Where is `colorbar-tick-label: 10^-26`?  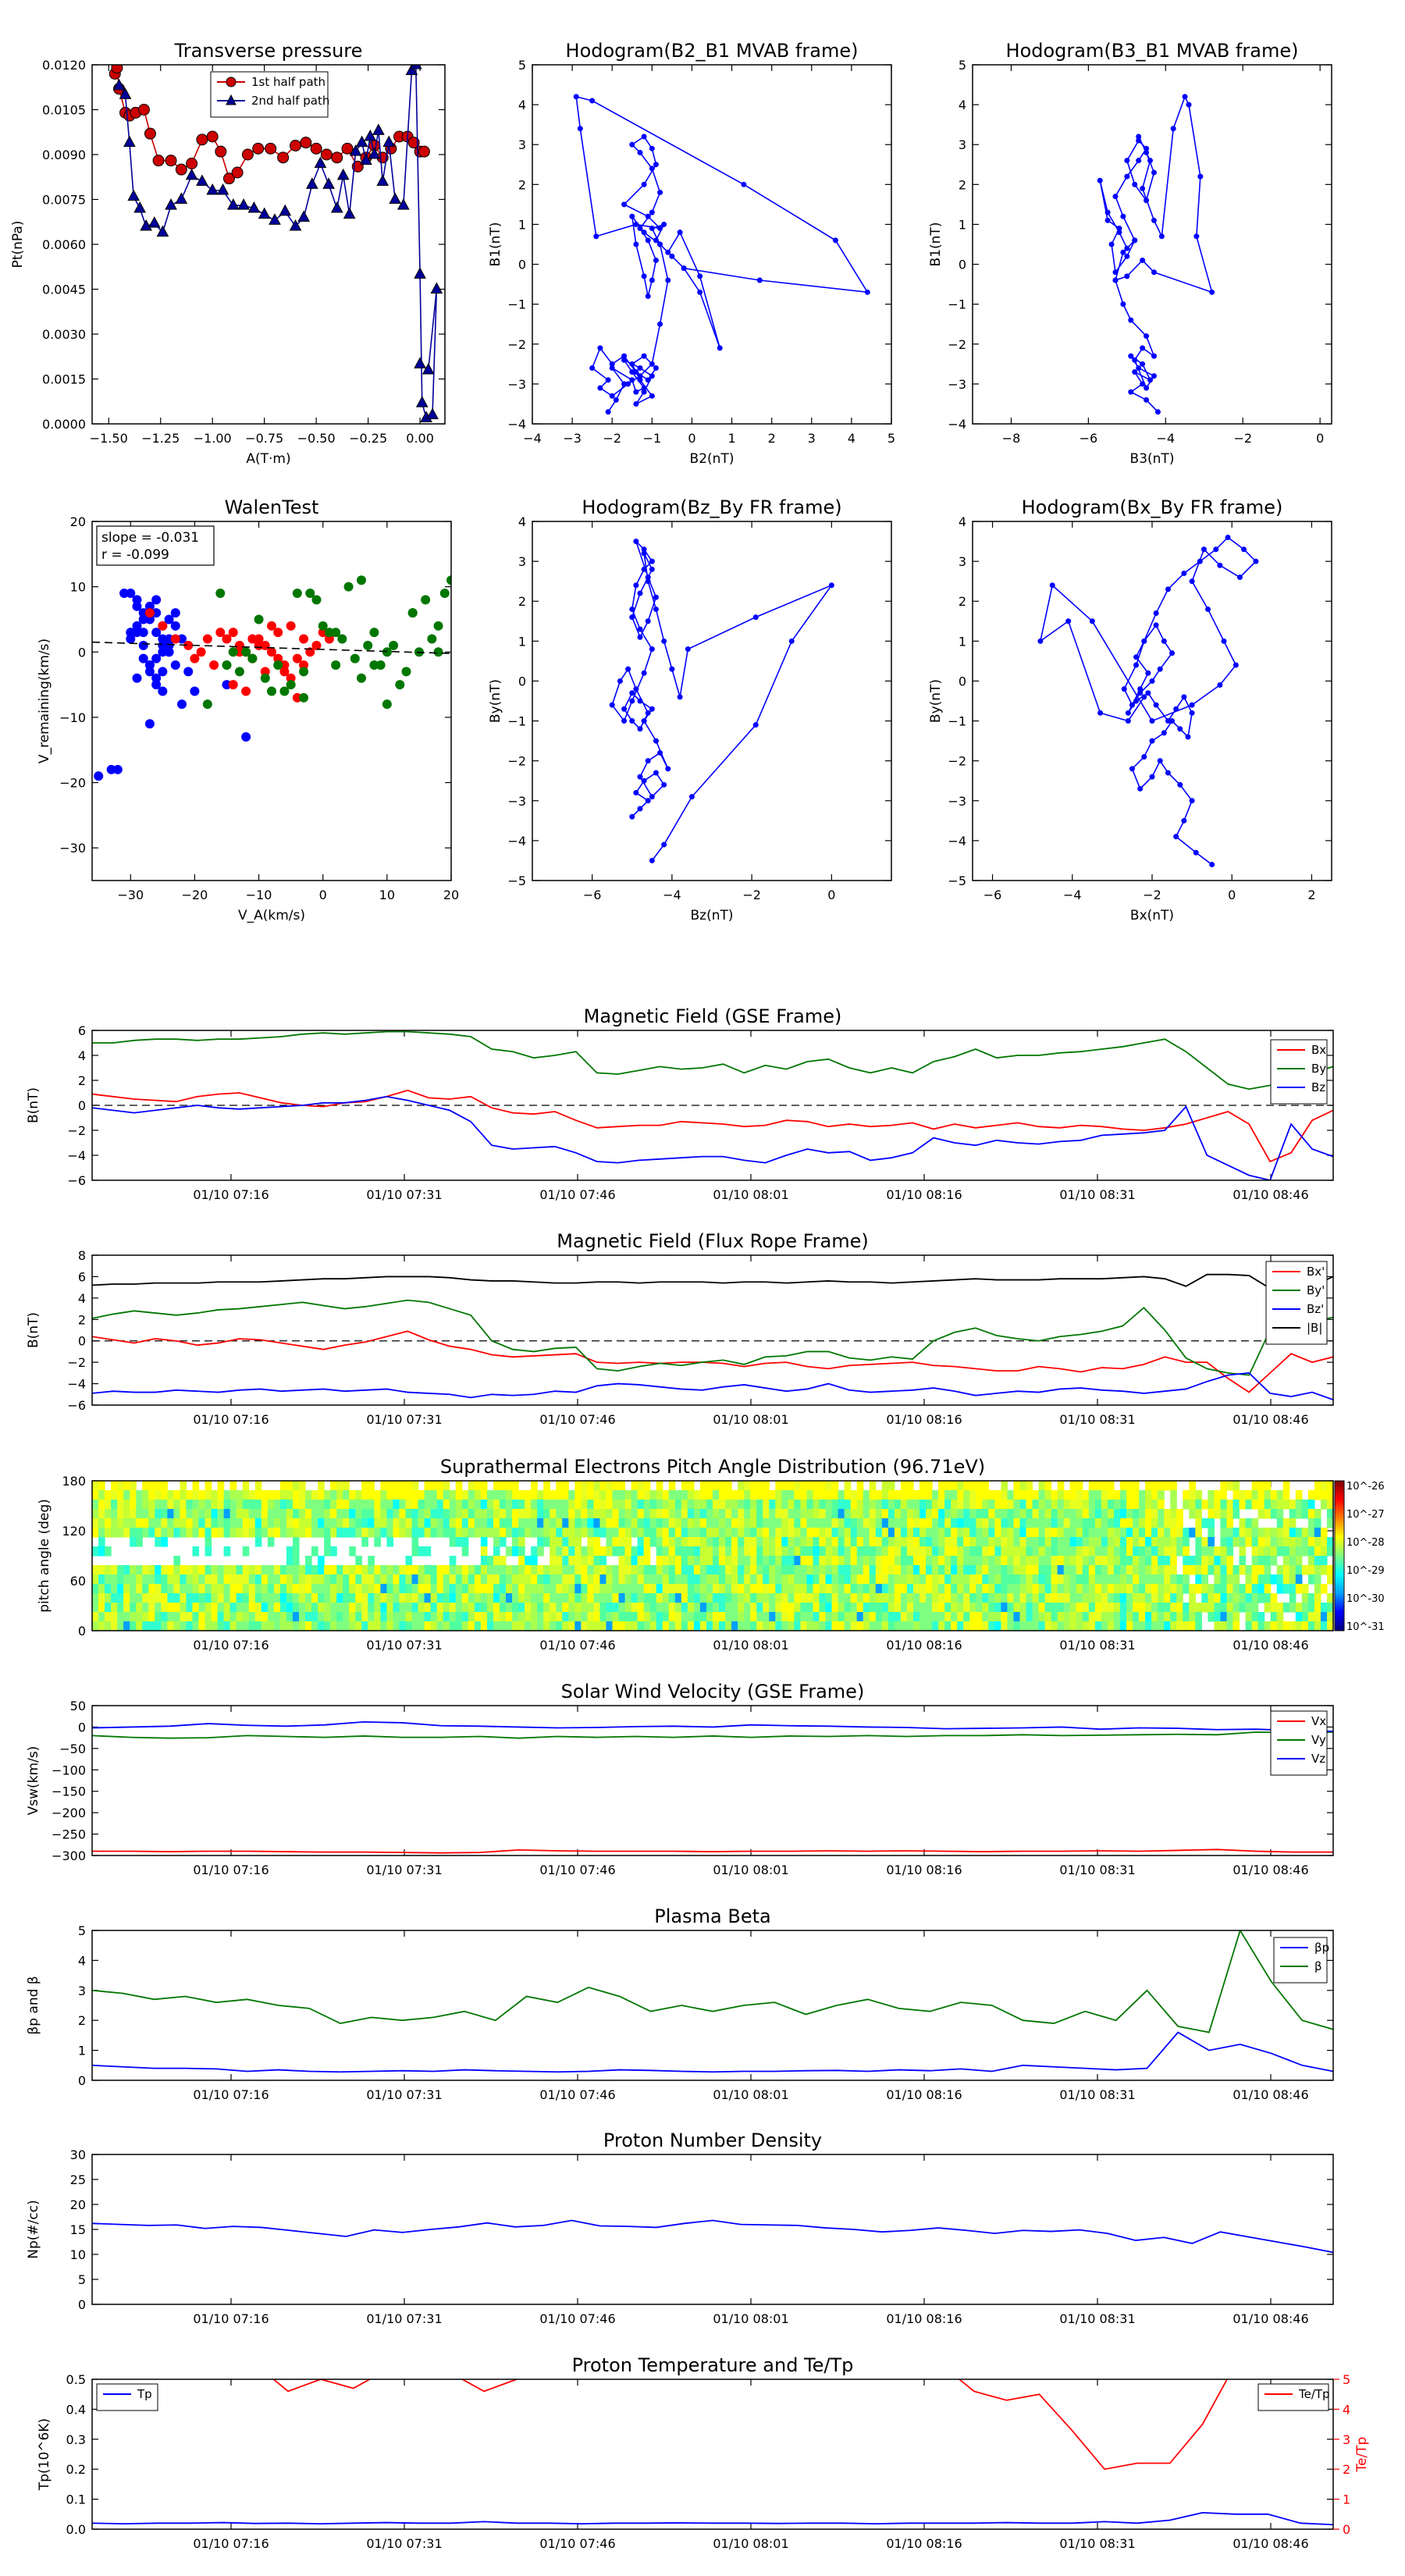
colorbar-tick-label: 10^-26 is located at coordinates (1365, 1487).